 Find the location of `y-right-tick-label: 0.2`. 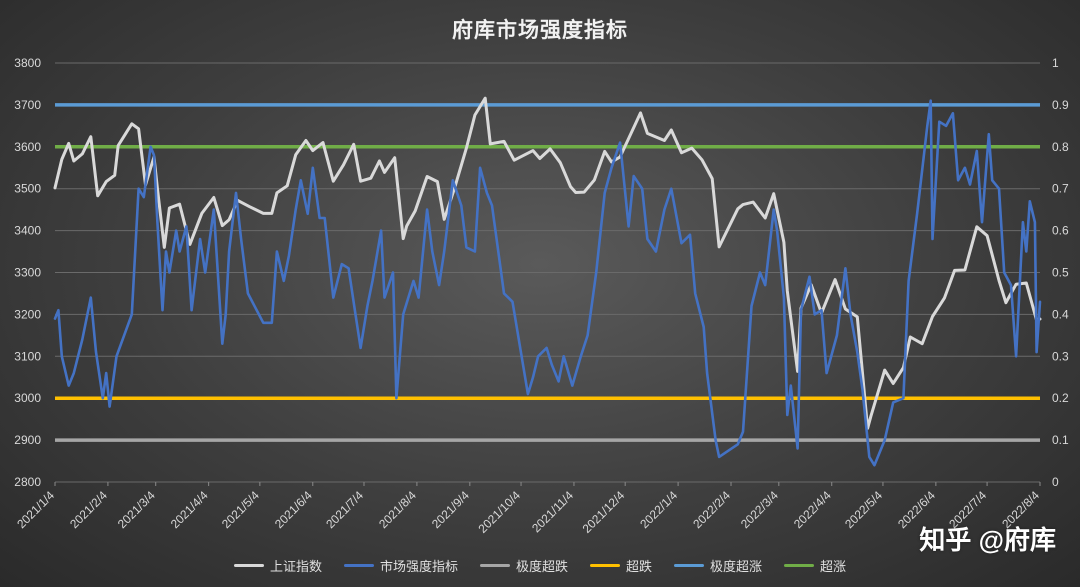

y-right-tick-label: 0.2 is located at coordinates (1060, 398).